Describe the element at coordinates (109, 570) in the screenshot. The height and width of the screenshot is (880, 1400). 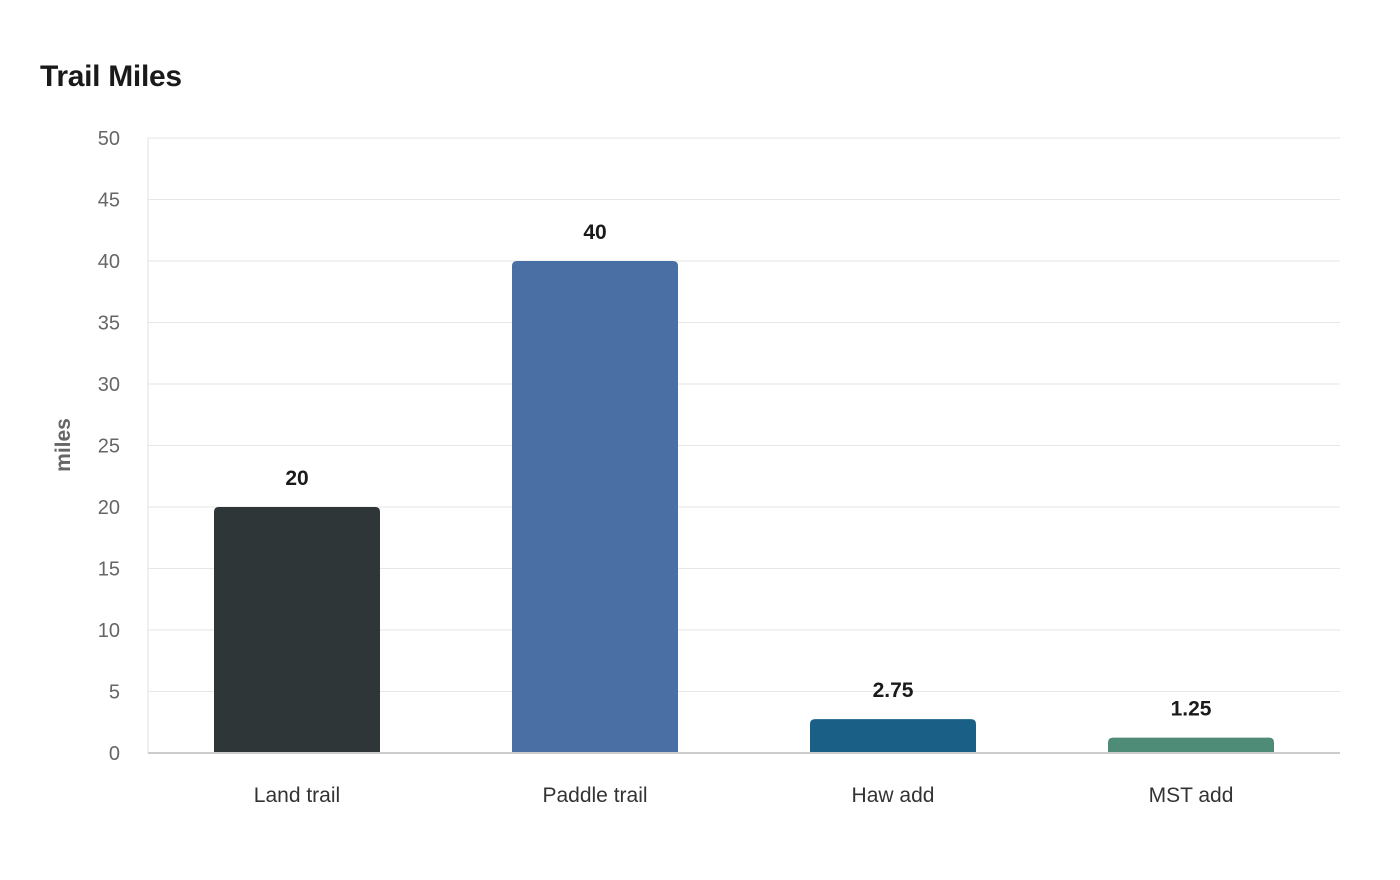
I see `y-tick-label: 15` at that location.